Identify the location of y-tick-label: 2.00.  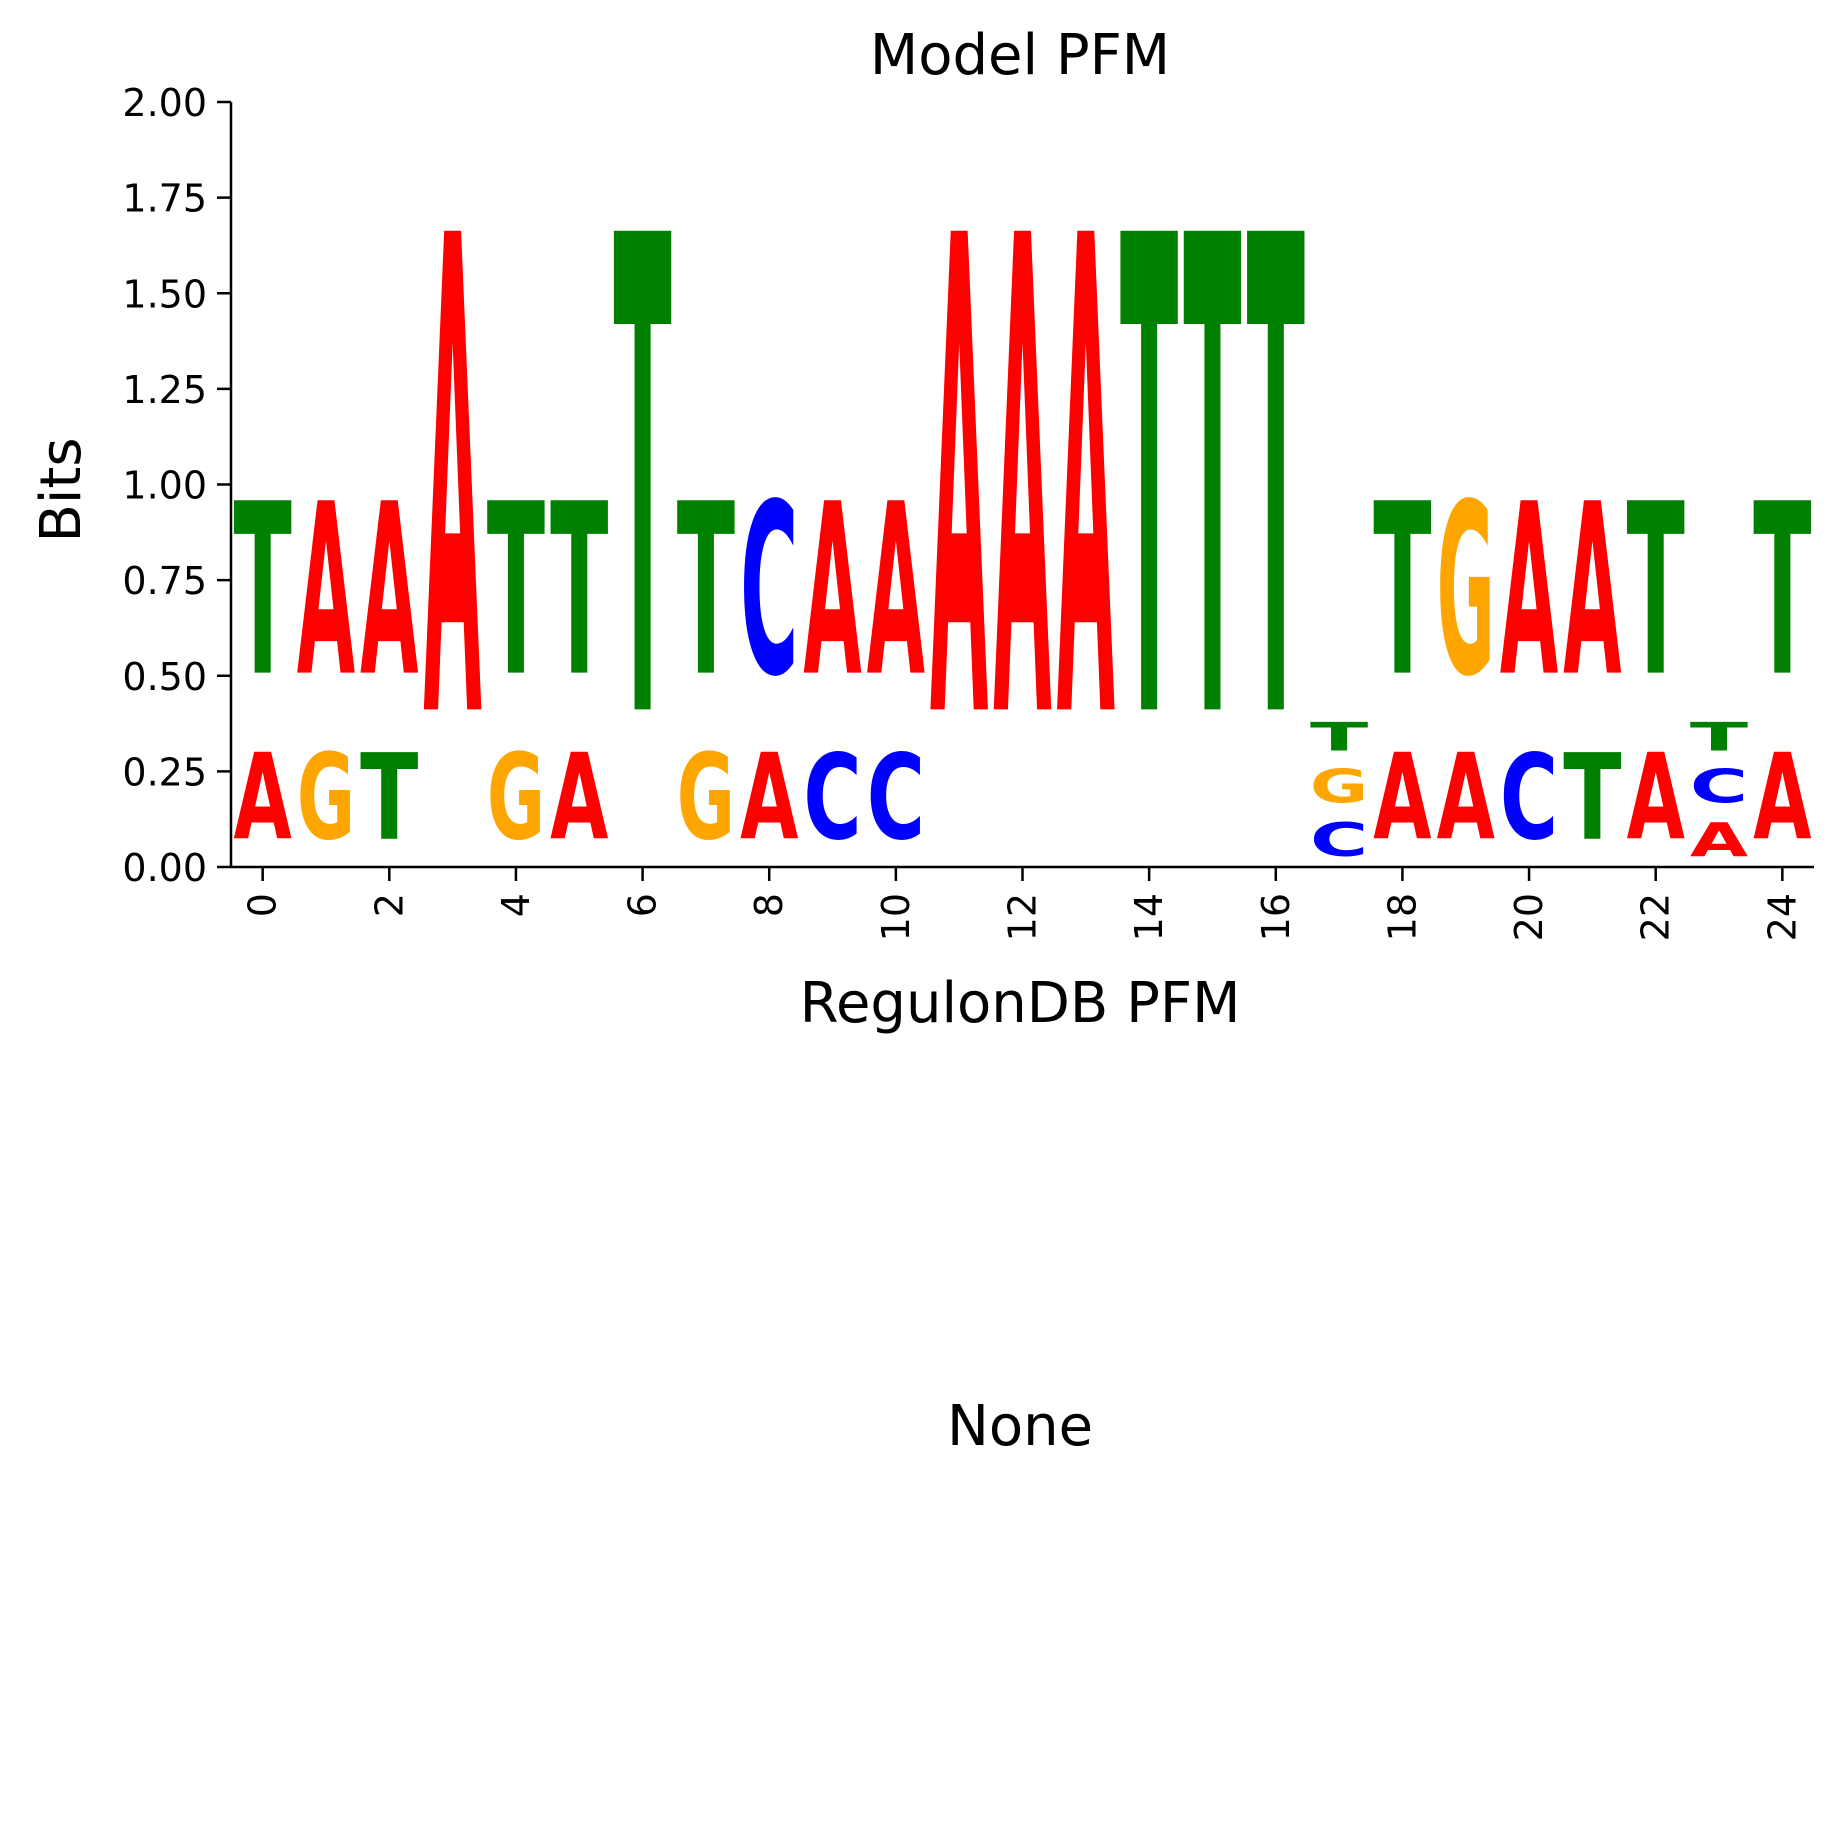
(164, 103).